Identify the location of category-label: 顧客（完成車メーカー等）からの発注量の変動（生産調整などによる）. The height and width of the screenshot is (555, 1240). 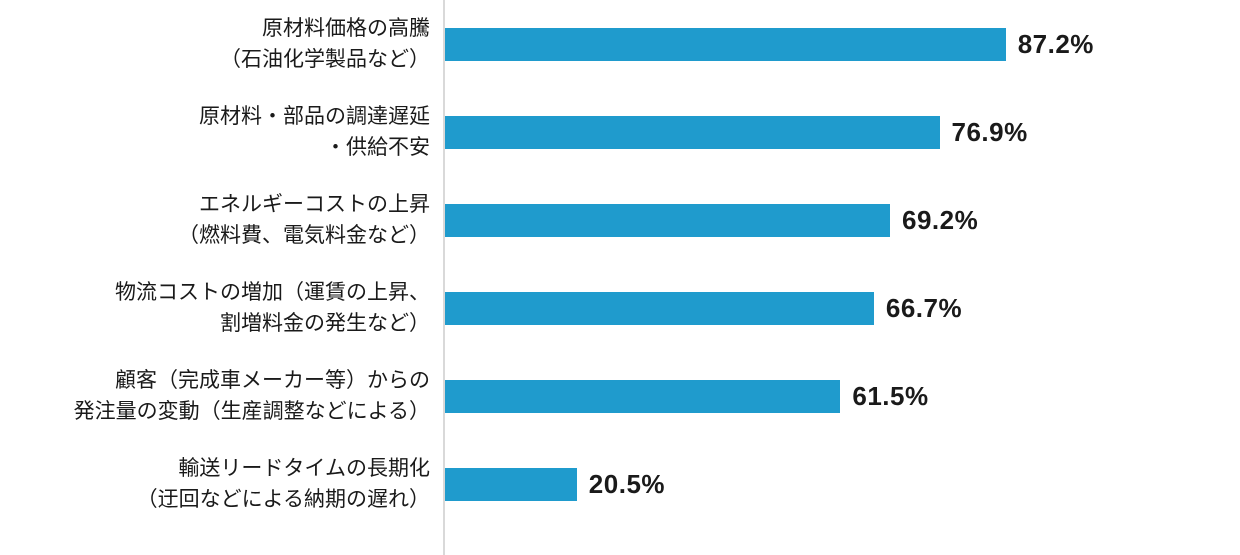
(221, 396).